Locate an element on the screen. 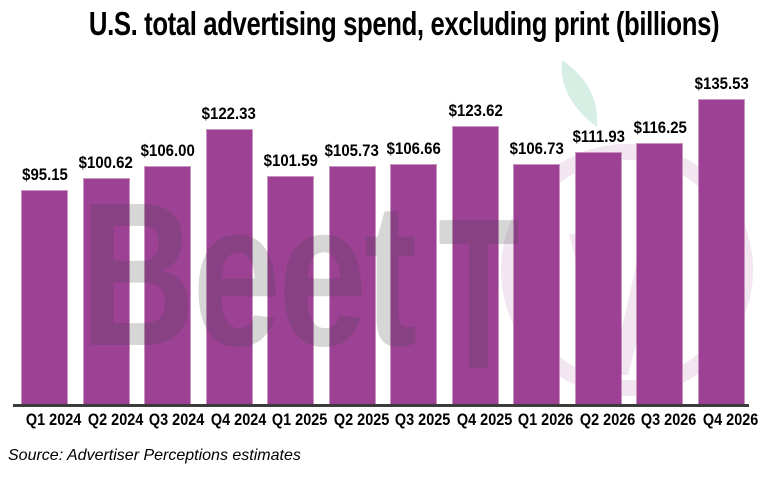 This screenshot has height=482, width=768. x-axis-label: Q4 2025 is located at coordinates (484, 419).